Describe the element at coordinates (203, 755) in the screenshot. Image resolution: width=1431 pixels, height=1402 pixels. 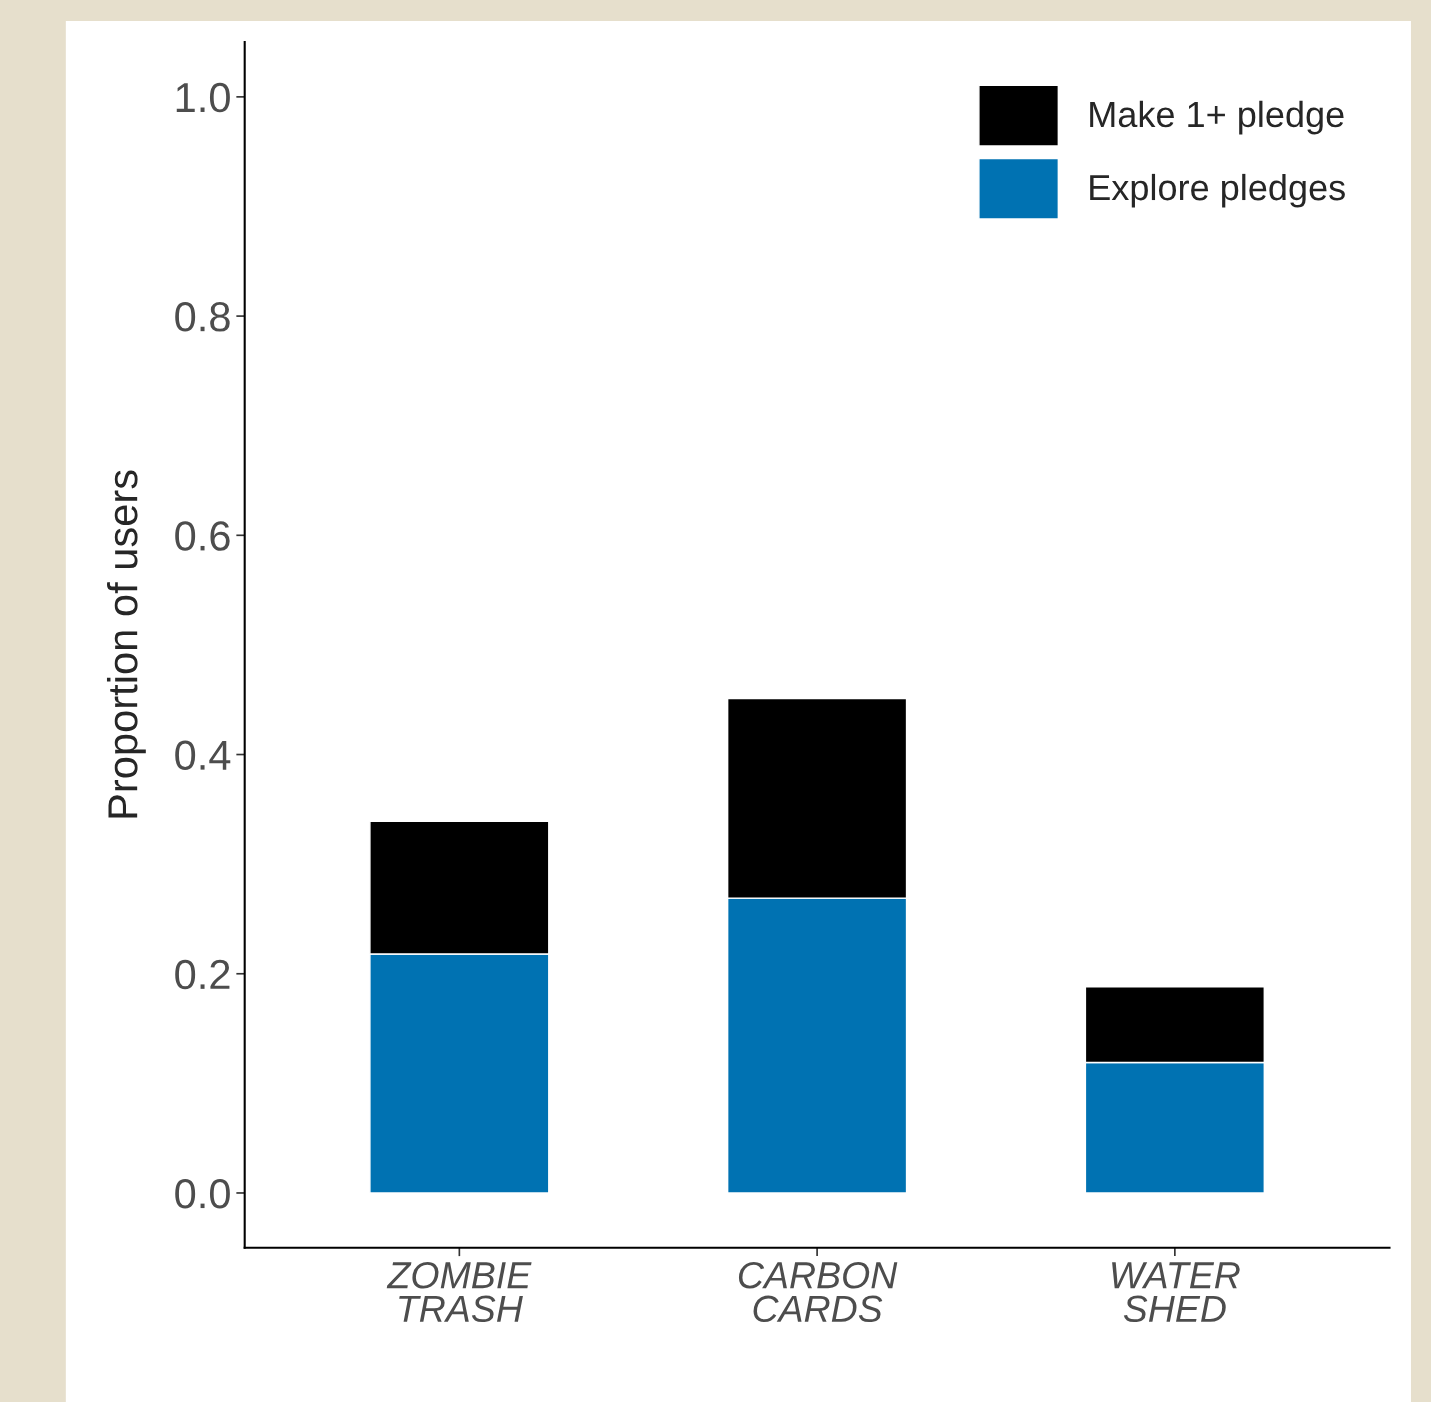
I see `y-tick-label: 0.4` at that location.